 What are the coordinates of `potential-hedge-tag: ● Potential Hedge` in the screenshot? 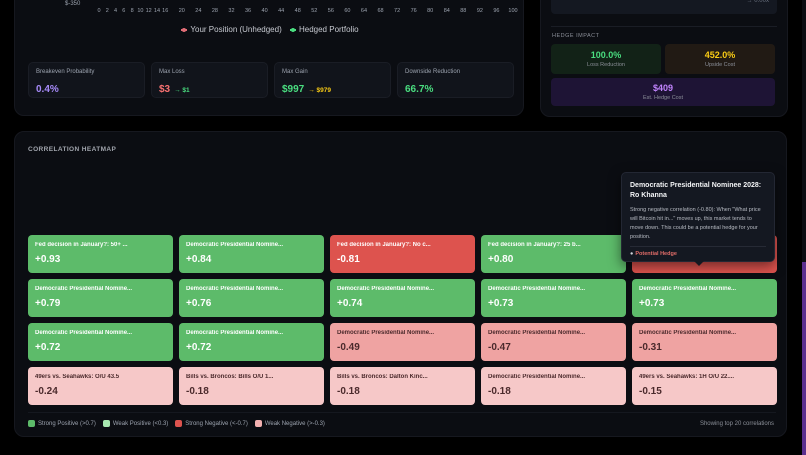 It's located at (653, 254).